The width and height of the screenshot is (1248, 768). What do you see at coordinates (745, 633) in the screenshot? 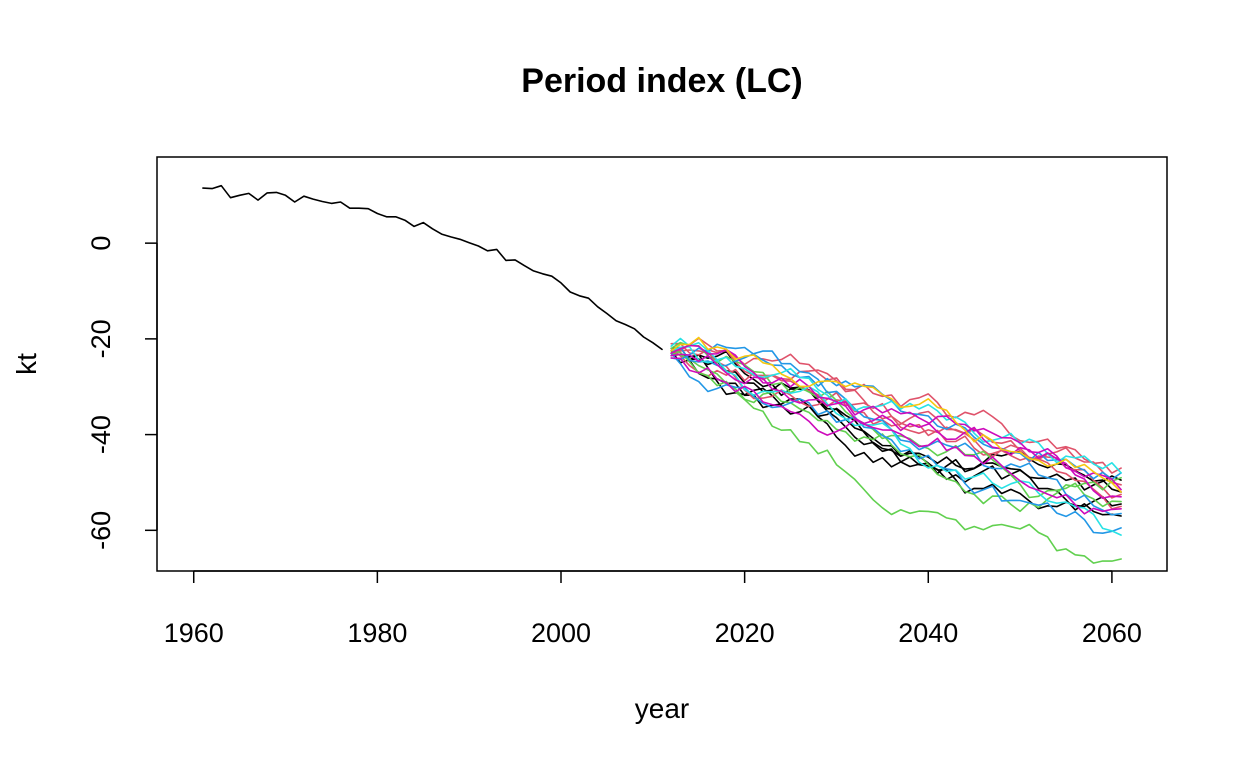
I see `x-tick-label: 2020` at bounding box center [745, 633].